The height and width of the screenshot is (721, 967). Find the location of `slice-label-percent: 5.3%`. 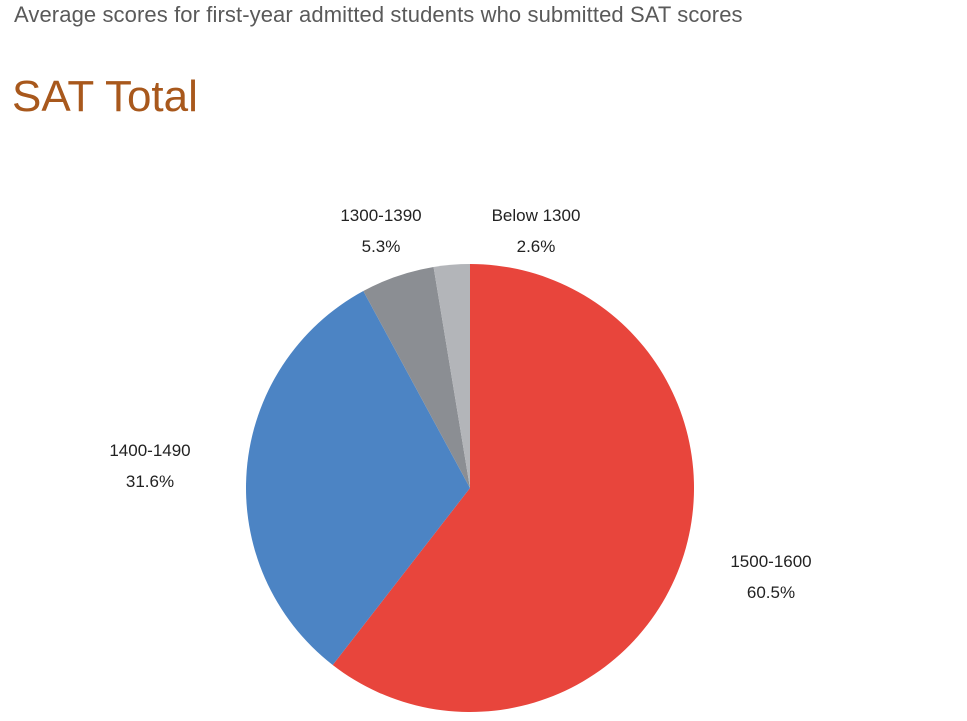

slice-label-percent: 5.3% is located at coordinates (381, 246).